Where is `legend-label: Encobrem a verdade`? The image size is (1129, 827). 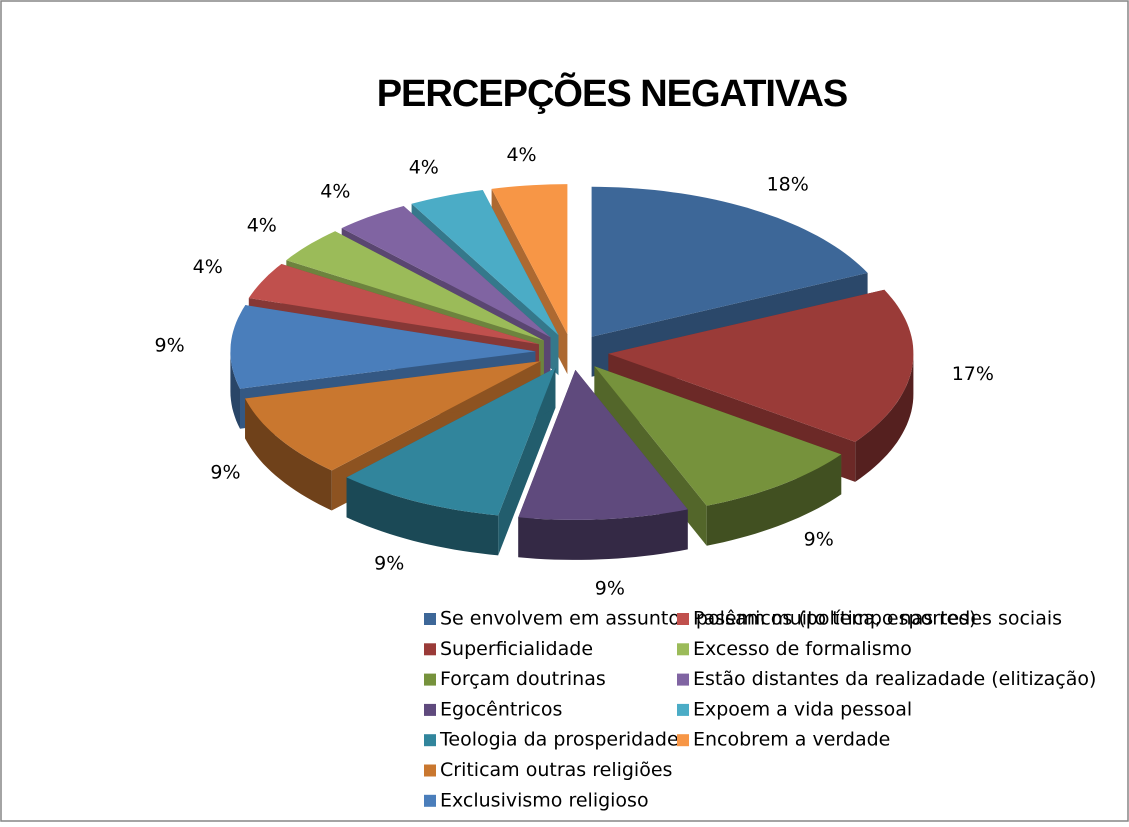 legend-label: Encobrem a verdade is located at coordinates (791, 740).